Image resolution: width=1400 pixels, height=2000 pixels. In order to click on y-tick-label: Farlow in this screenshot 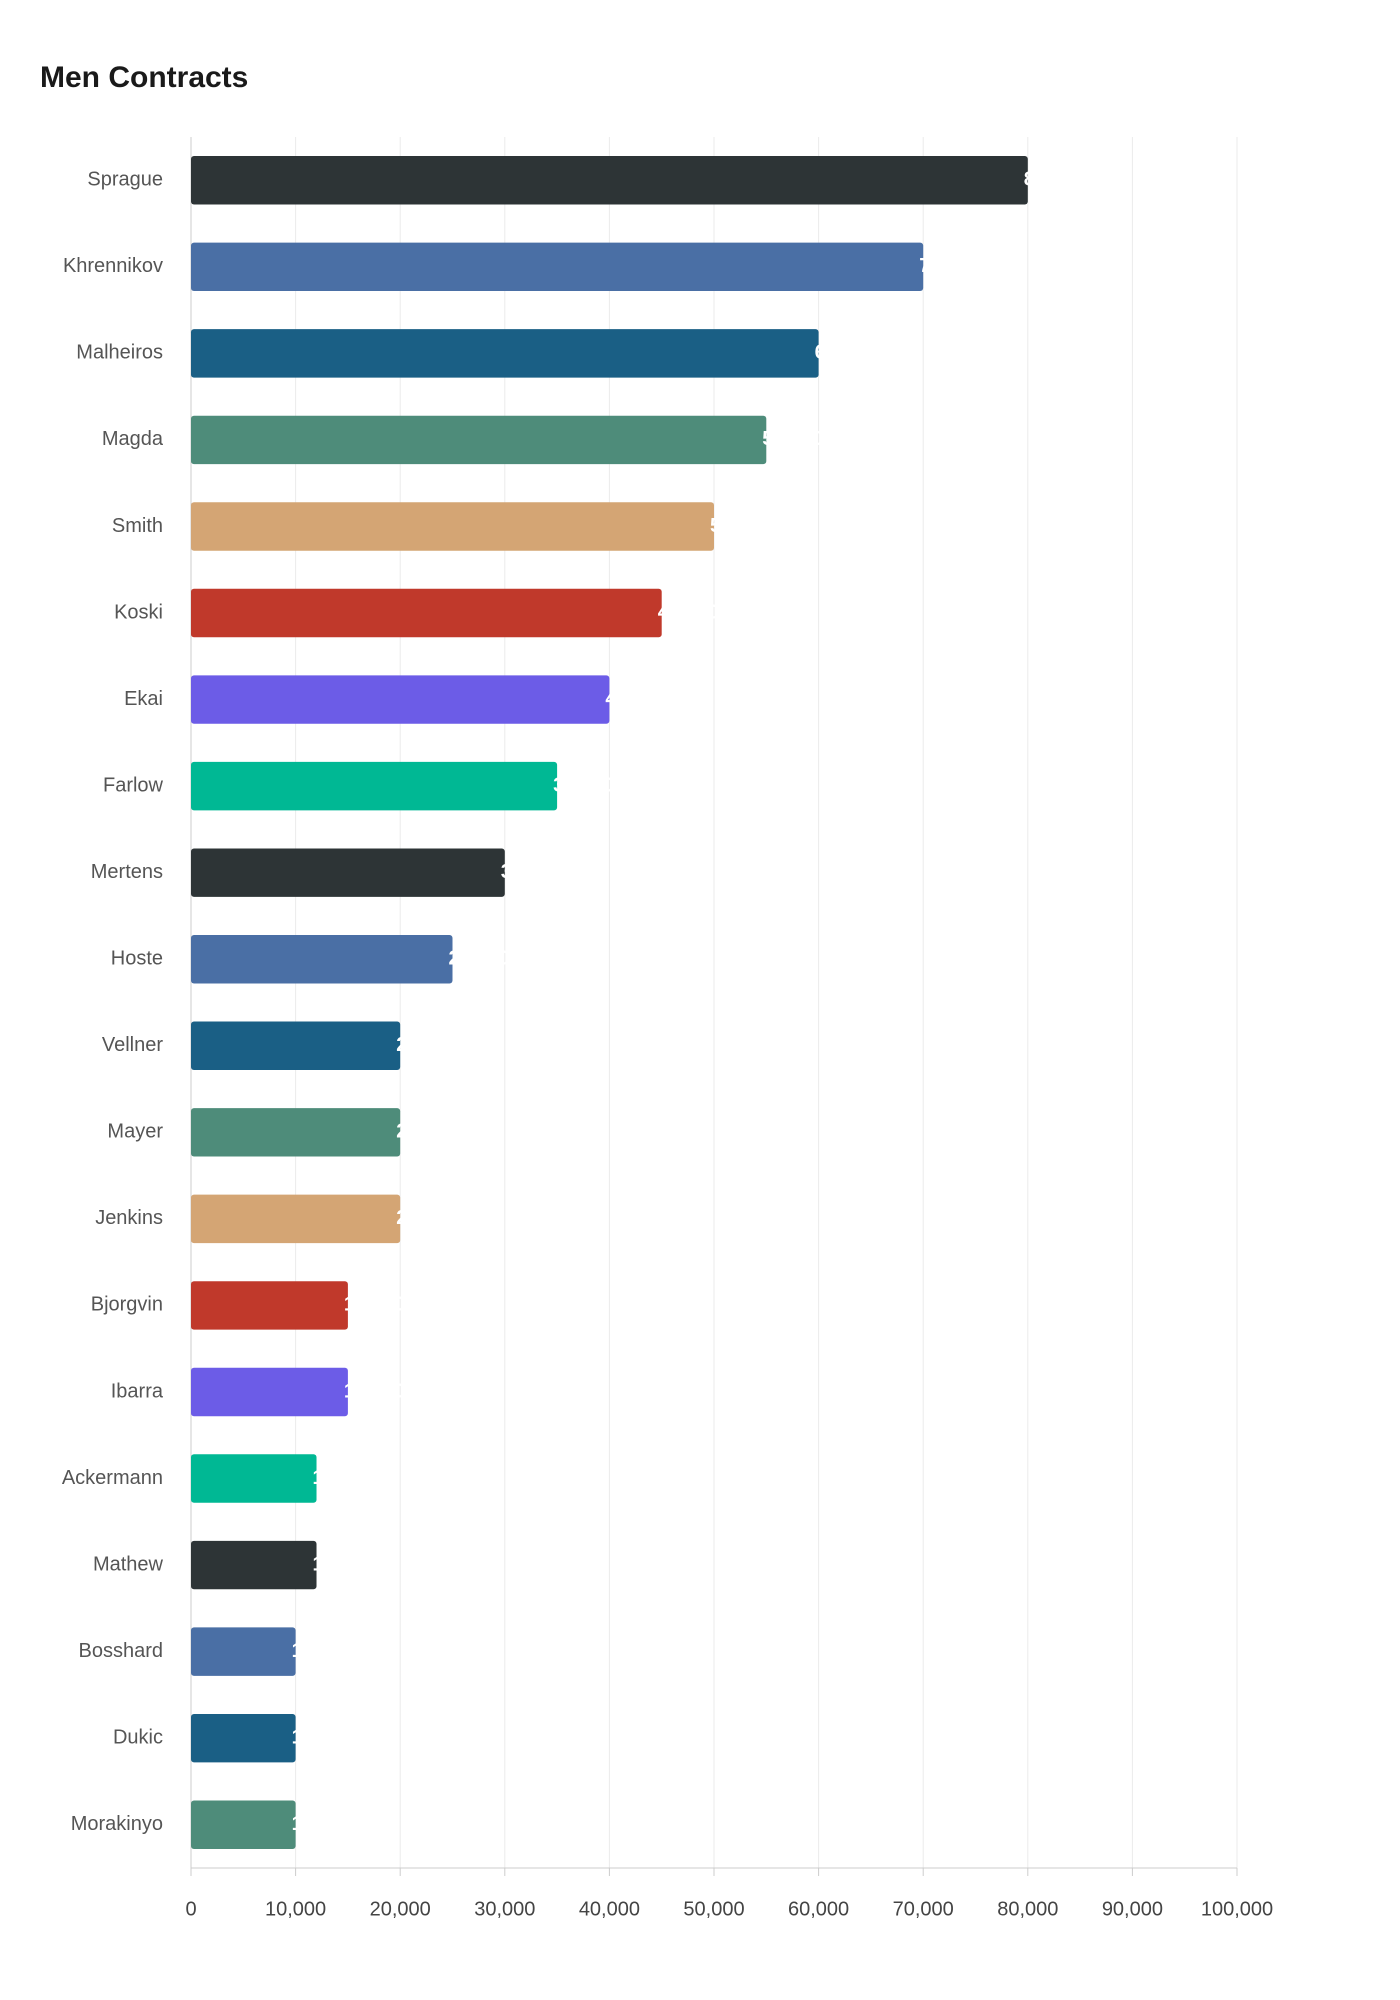, I will do `click(133, 785)`.